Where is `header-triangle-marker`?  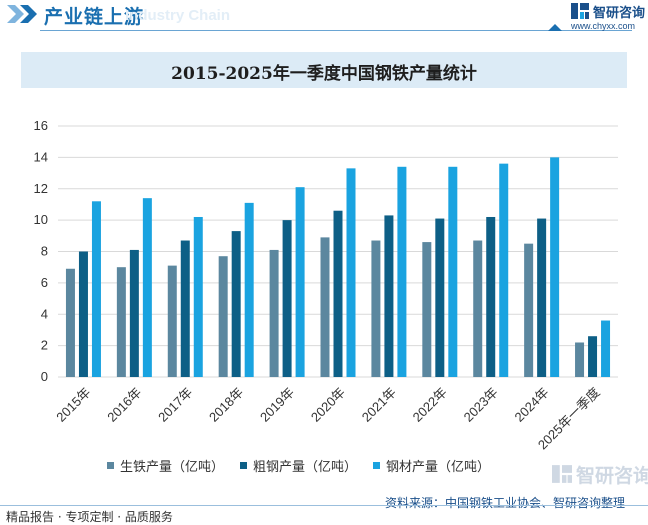
header-triangle-marker is located at coordinates (555, 27).